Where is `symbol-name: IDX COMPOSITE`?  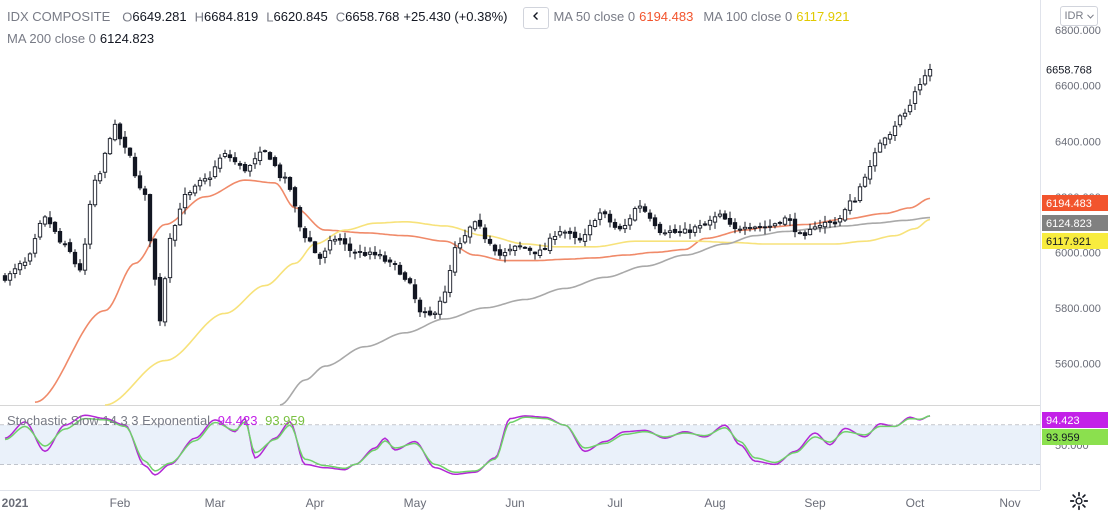
symbol-name: IDX COMPOSITE is located at coordinates (59, 17).